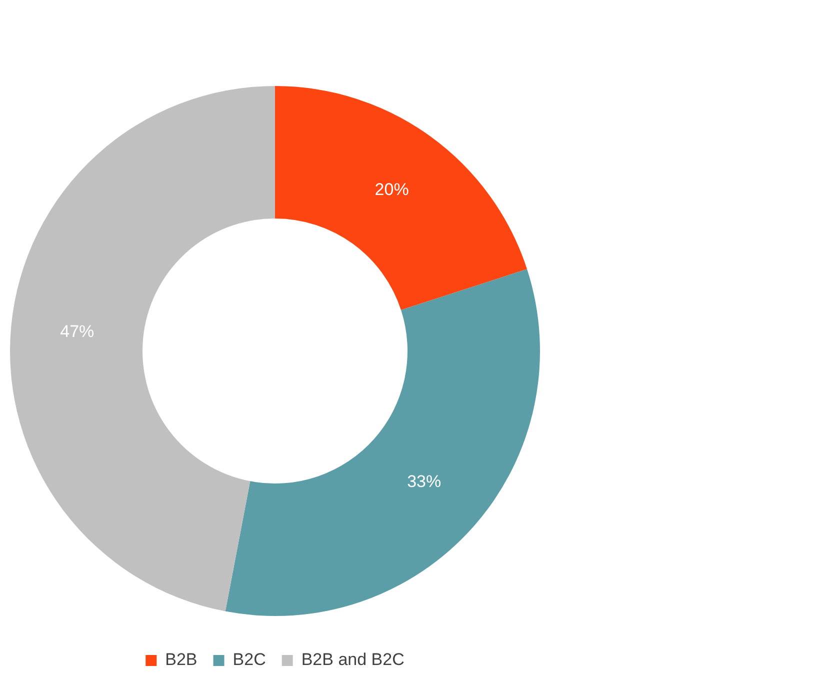 This screenshot has width=814, height=689. What do you see at coordinates (77, 331) in the screenshot?
I see `data-label: 47%` at bounding box center [77, 331].